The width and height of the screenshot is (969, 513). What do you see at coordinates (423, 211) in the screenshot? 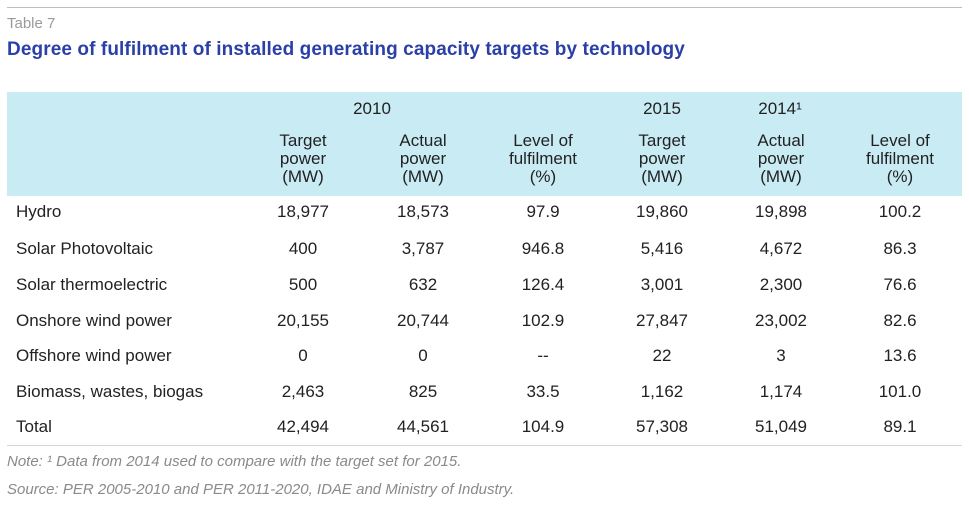
I see `table-cell: 18,573` at bounding box center [423, 211].